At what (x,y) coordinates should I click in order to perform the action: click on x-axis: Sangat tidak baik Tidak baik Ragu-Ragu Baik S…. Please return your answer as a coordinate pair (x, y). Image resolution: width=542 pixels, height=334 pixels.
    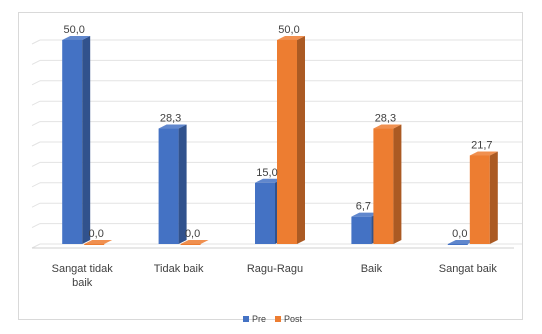
    Looking at the image, I should click on (275, 276).